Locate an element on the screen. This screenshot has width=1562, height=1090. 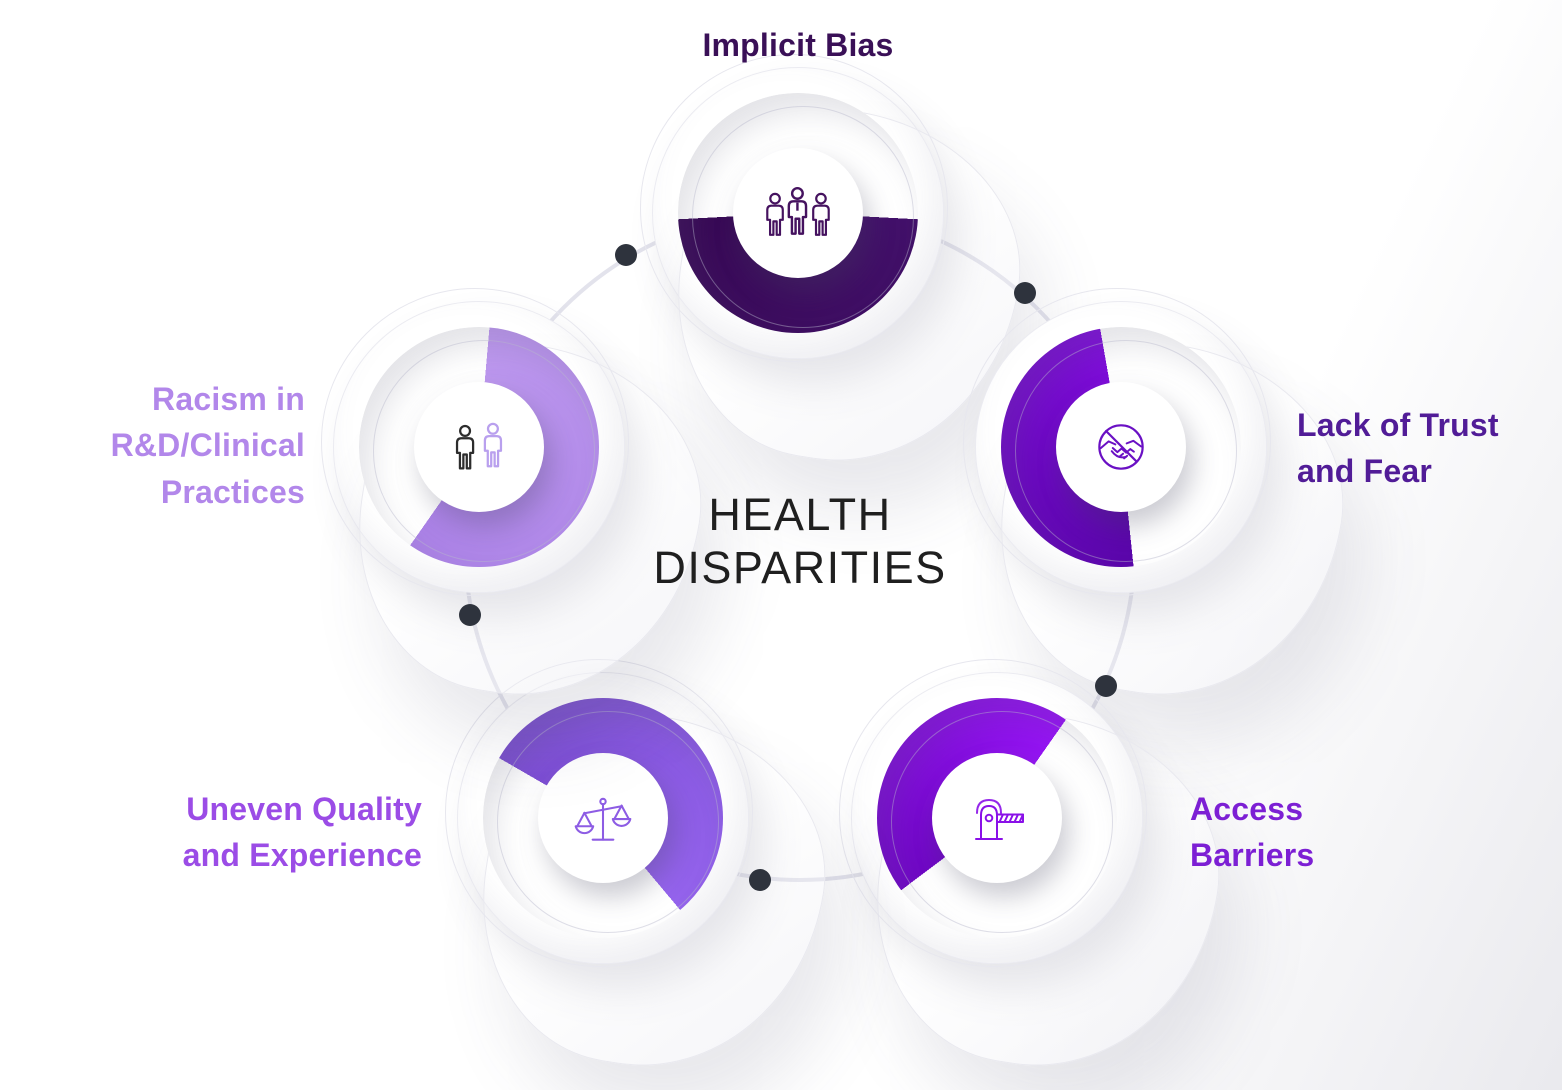
no-handshake-icon is located at coordinates (1121, 447).